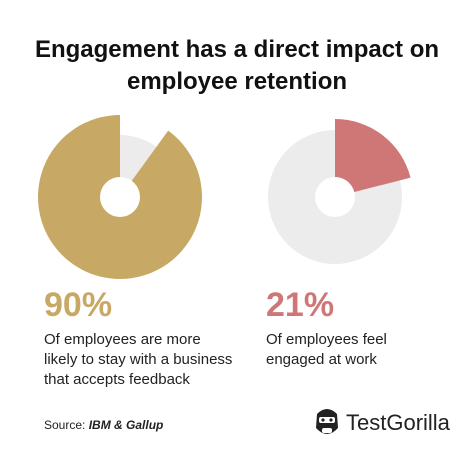 This screenshot has height=474, width=474. Describe the element at coordinates (300, 305) in the screenshot. I see `value-label: 21%` at that location.